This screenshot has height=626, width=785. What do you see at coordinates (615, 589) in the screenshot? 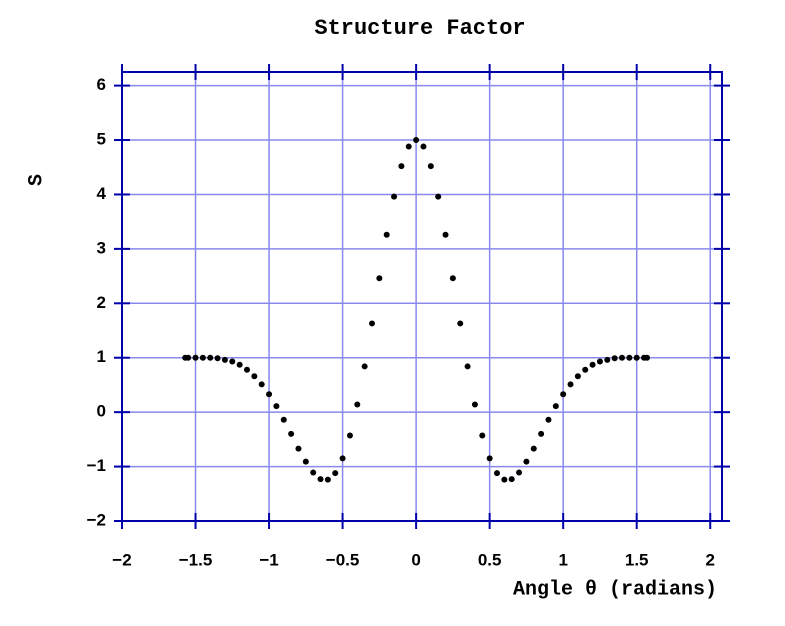
I see `x-axis-label: Angle θ (radians)` at bounding box center [615, 589].